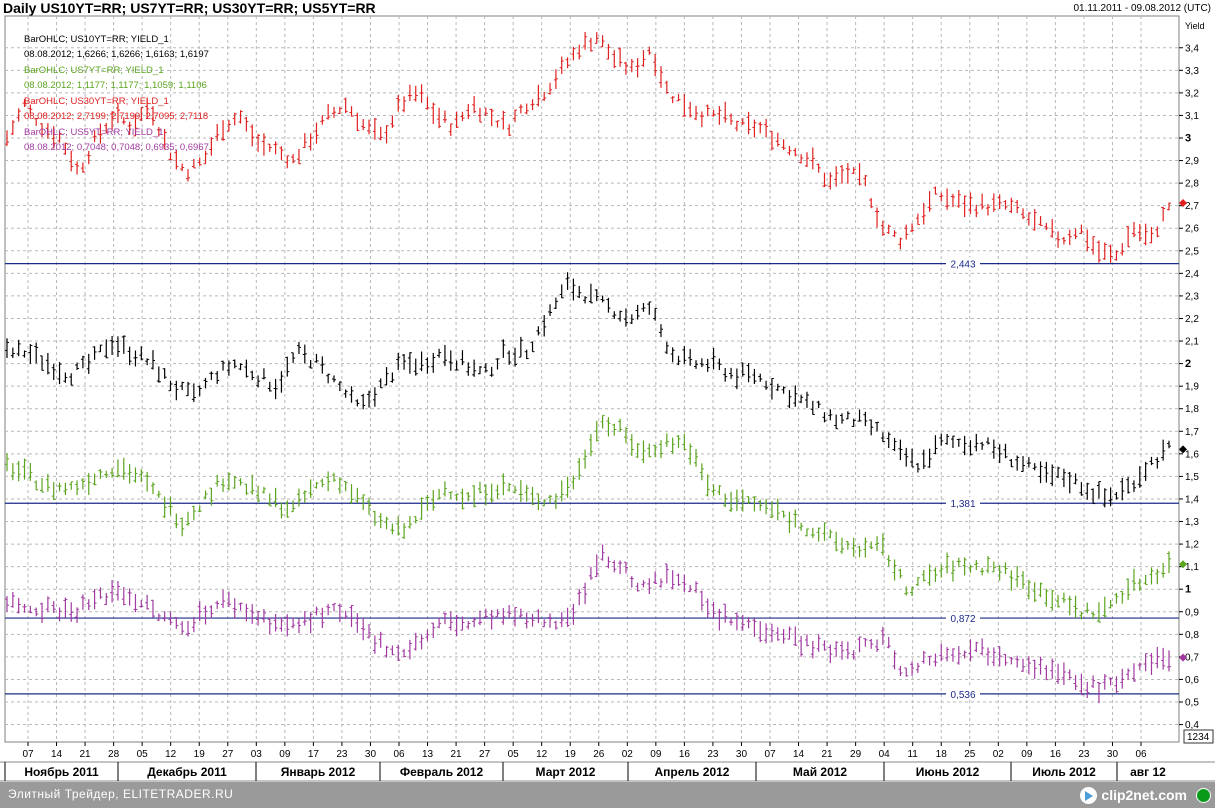 This screenshot has height=808, width=1215. I want to click on y-tick-label: 0,6, so click(1192, 680).